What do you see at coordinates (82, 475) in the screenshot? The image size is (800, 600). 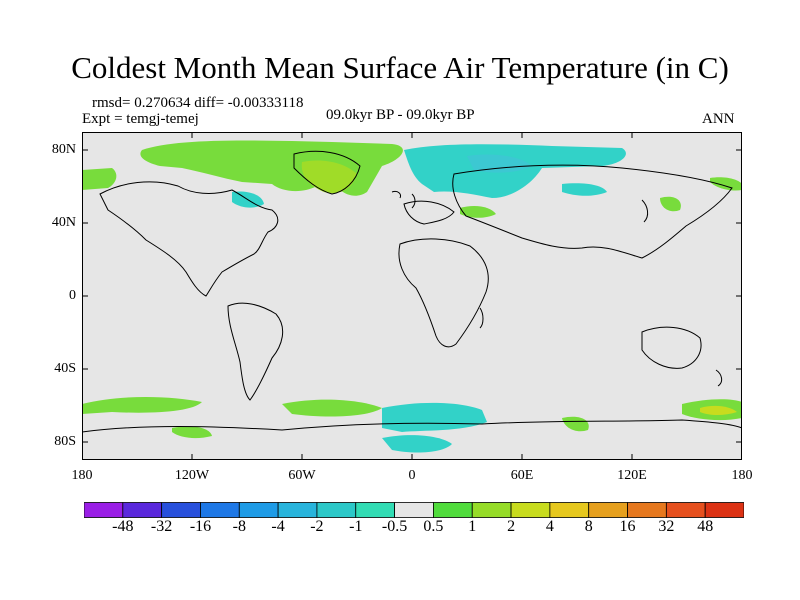 I see `lon-tick-180w: 180` at bounding box center [82, 475].